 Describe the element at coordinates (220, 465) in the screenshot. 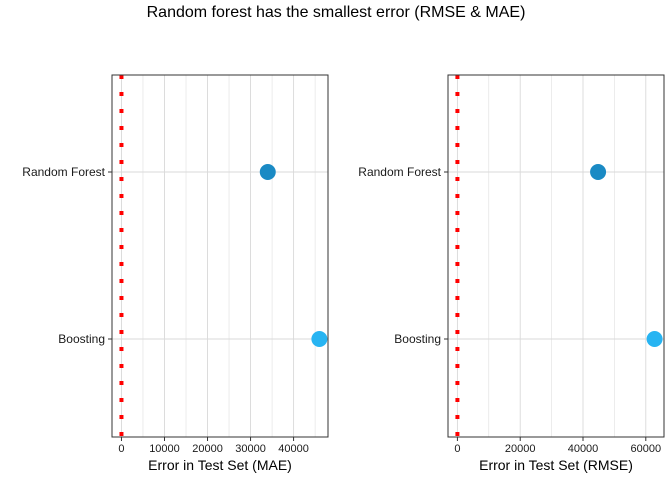

I see `x-axis-title: Error in Test Set (MAE)` at that location.